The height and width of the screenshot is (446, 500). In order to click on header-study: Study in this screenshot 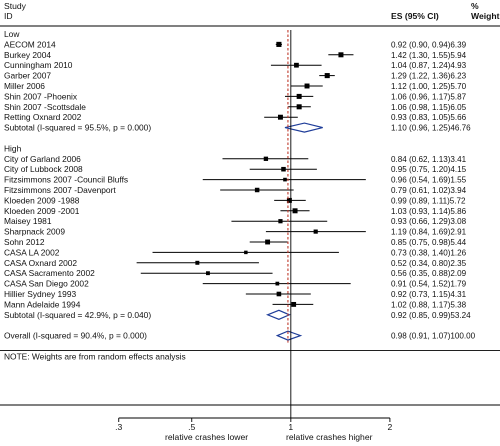, I will do `click(15, 6)`.